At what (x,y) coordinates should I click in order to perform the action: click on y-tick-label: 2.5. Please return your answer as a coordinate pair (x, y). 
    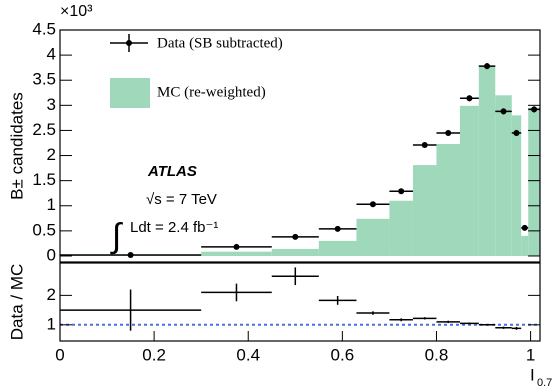
    Looking at the image, I should click on (44, 129).